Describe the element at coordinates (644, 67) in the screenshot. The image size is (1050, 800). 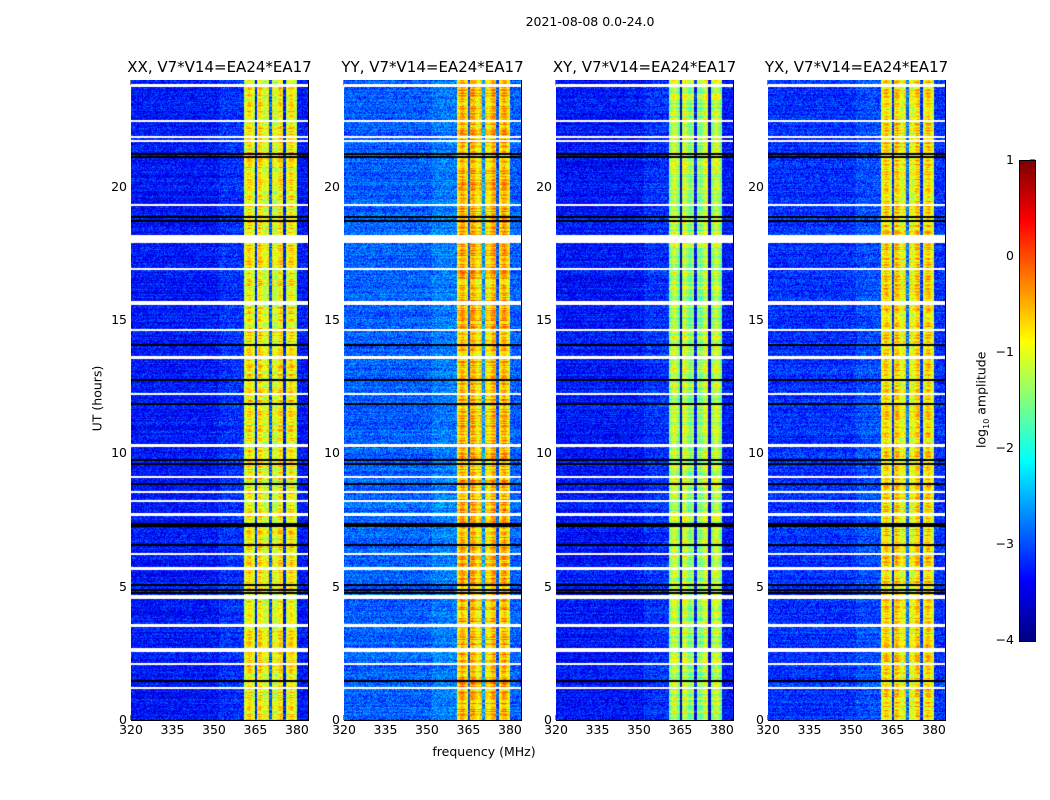
I see `panel-title-xy: XY, V7*V14=EA24*EA17` at that location.